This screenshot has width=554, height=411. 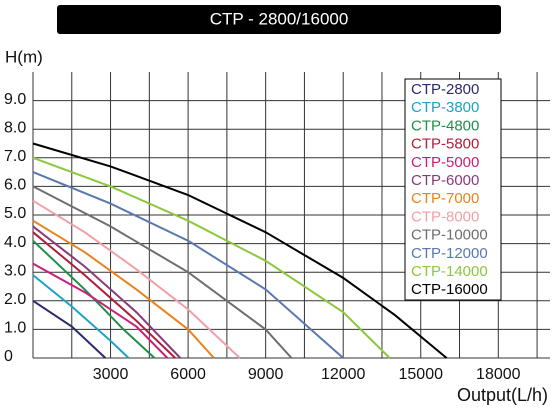 What do you see at coordinates (15, 328) in the screenshot?
I see `y-tick-label: 1.0` at bounding box center [15, 328].